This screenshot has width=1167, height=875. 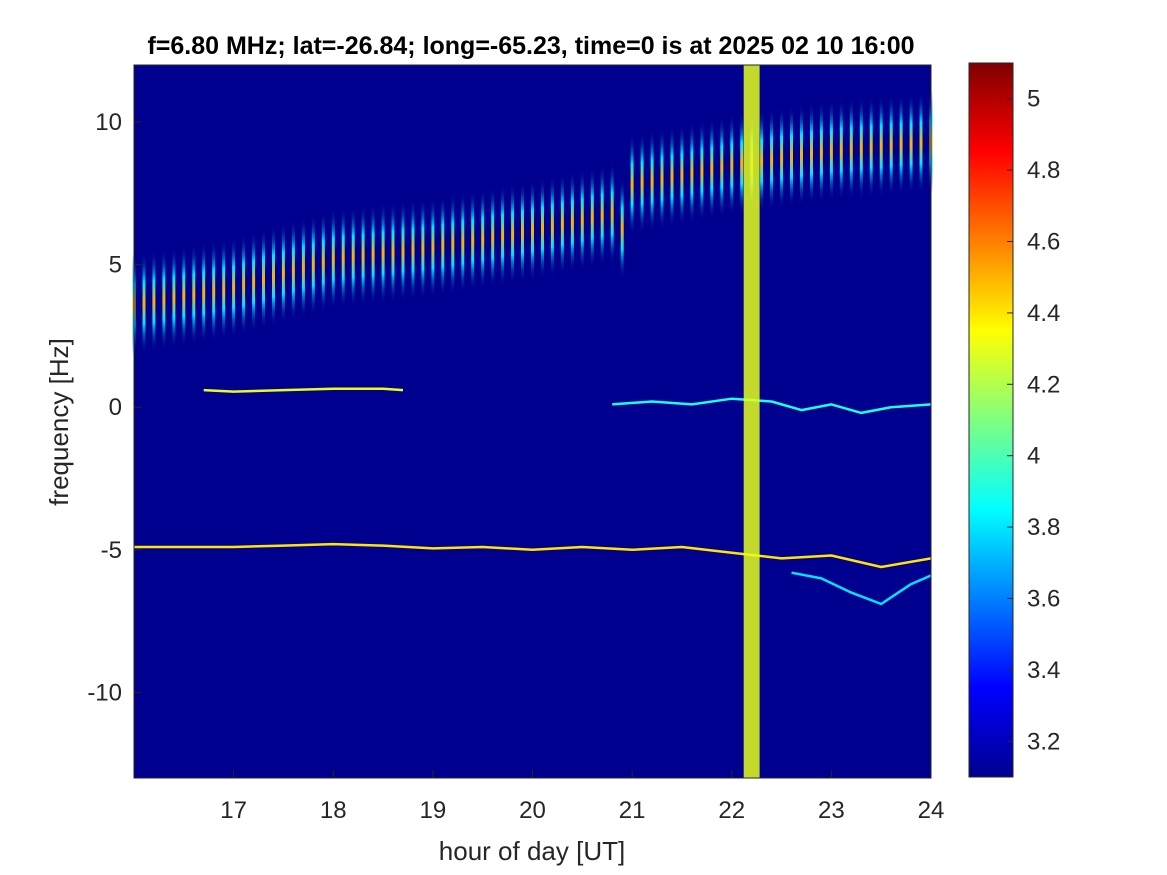 What do you see at coordinates (831, 810) in the screenshot?
I see `x-tick-label: 23` at bounding box center [831, 810].